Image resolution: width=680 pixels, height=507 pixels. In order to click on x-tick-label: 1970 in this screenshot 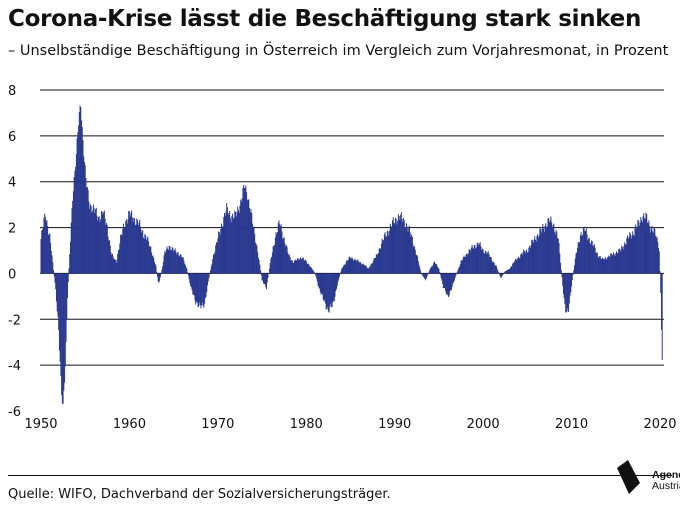, I will do `click(217, 424)`.